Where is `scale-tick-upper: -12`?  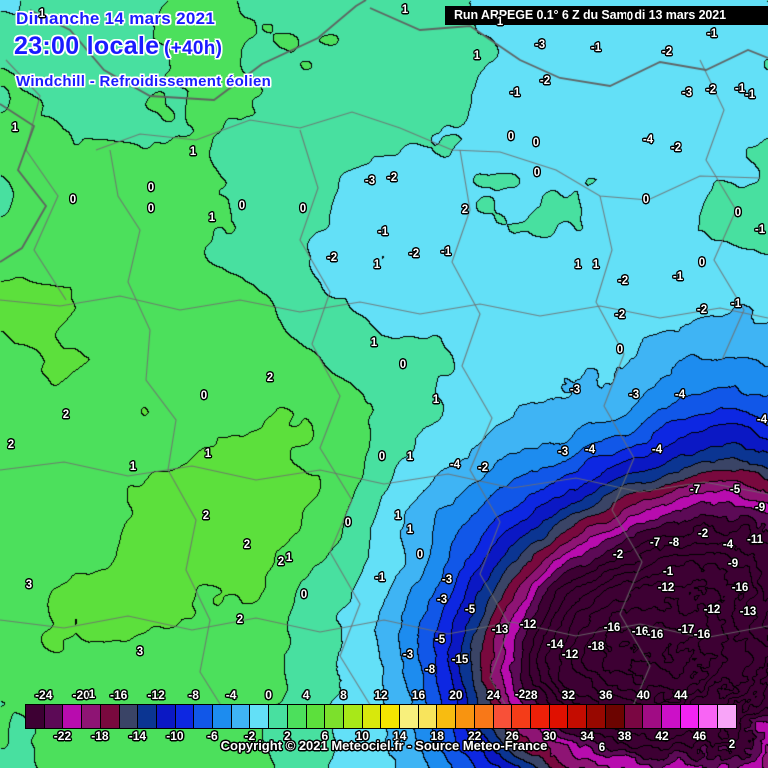 scale-tick-upper: -12 is located at coordinates (156, 695).